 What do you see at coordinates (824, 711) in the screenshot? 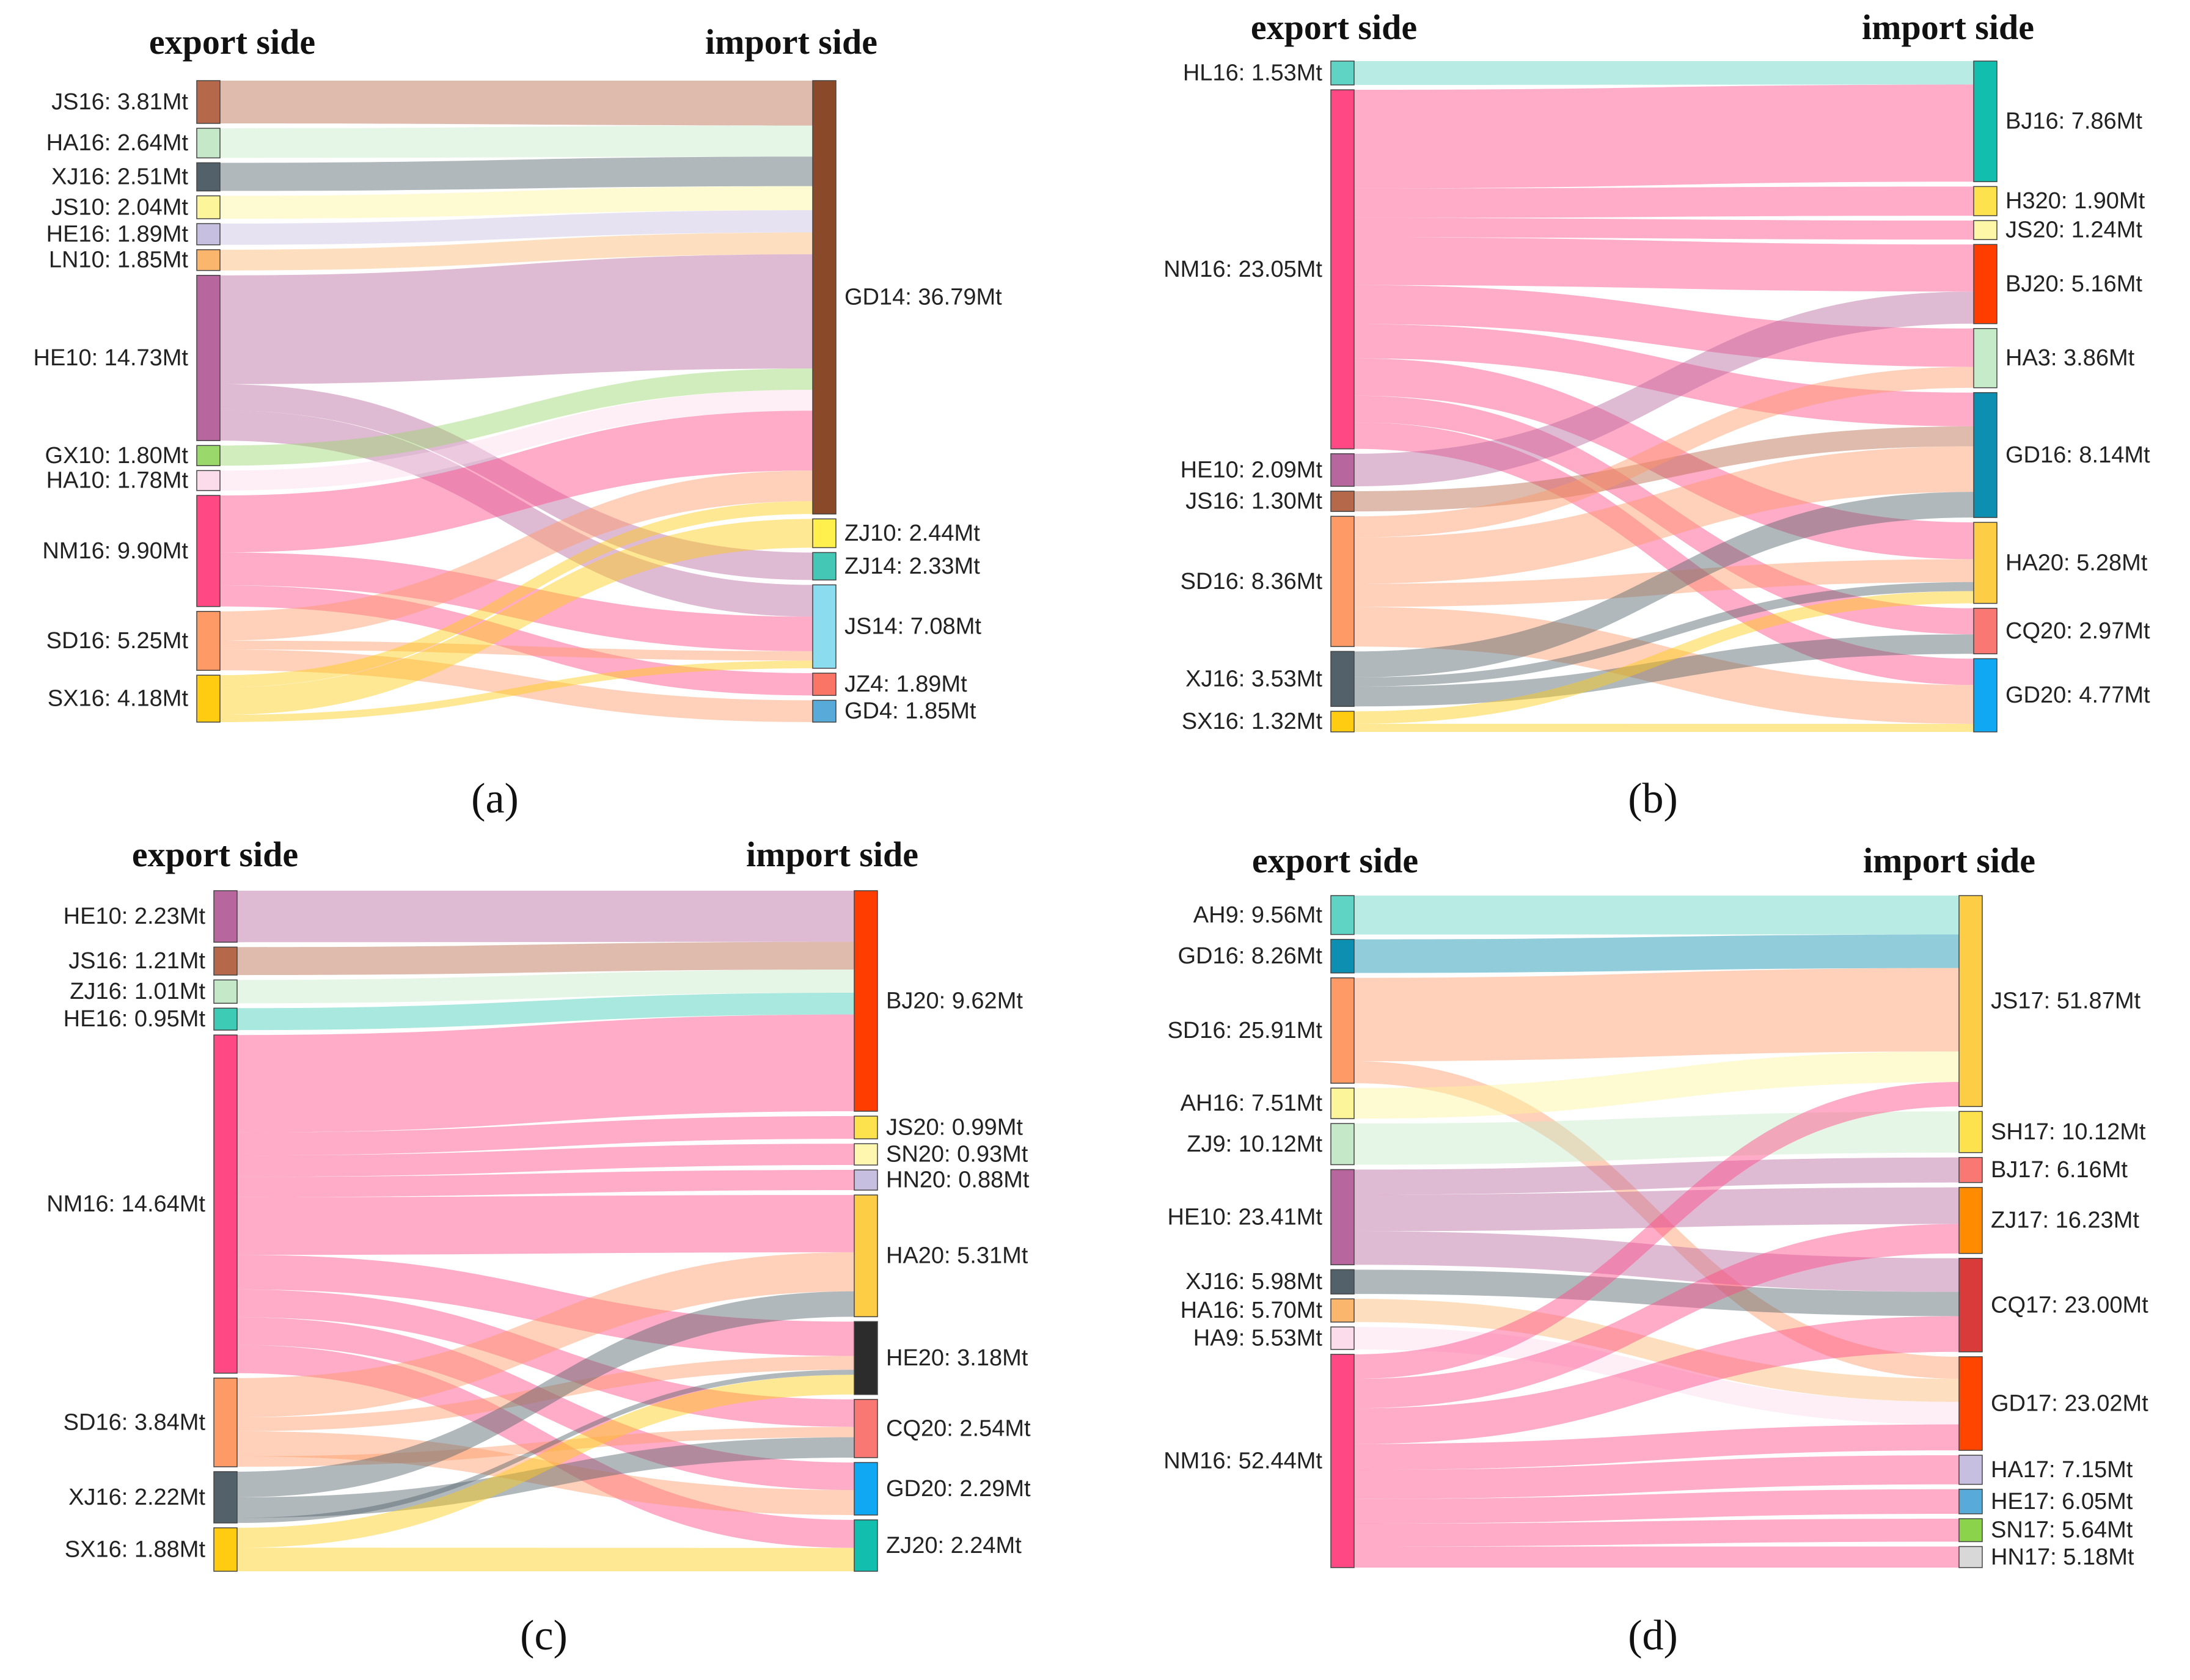
I see `target-node-GD4` at bounding box center [824, 711].